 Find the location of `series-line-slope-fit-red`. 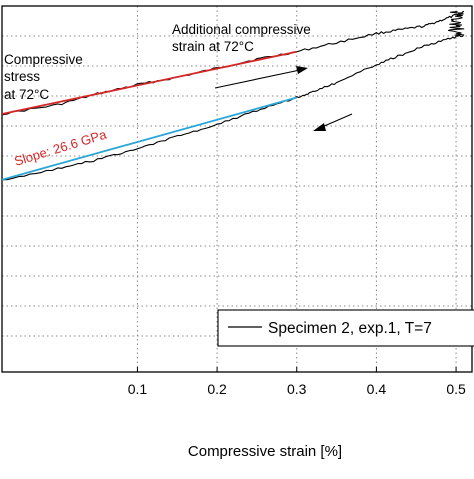

series-line-slope-fit-red is located at coordinates (149, 82).